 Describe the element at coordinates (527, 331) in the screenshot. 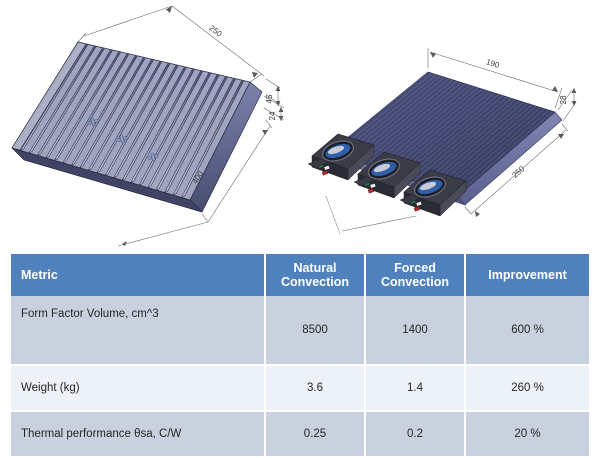

I see `cell-improvement: 600 %` at that location.